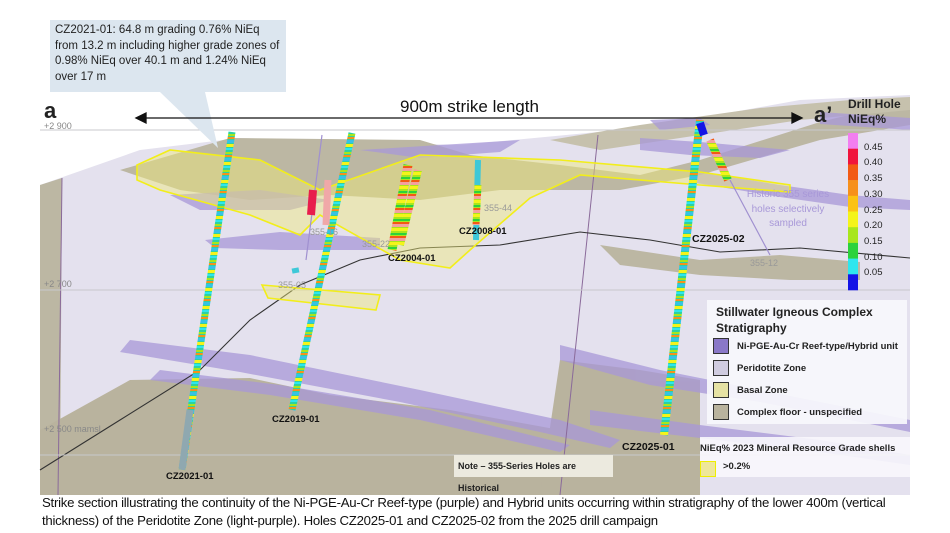 This screenshot has width=950, height=533. I want to click on historical-note: Note – 355-Series Holes are Historical, so click(533, 474).